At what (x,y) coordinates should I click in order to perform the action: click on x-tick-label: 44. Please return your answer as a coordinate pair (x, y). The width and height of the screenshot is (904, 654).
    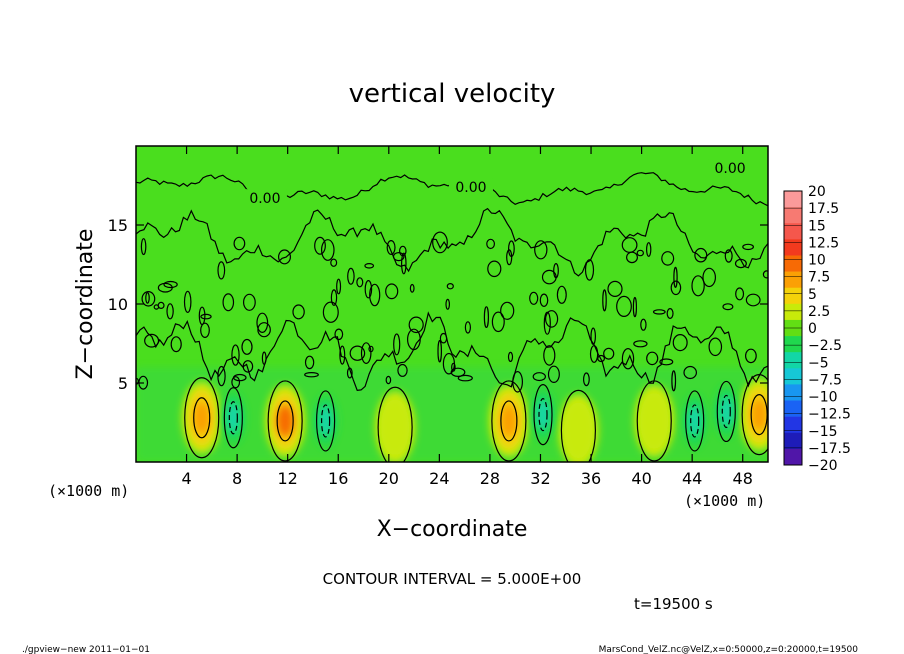
    Looking at the image, I should click on (692, 478).